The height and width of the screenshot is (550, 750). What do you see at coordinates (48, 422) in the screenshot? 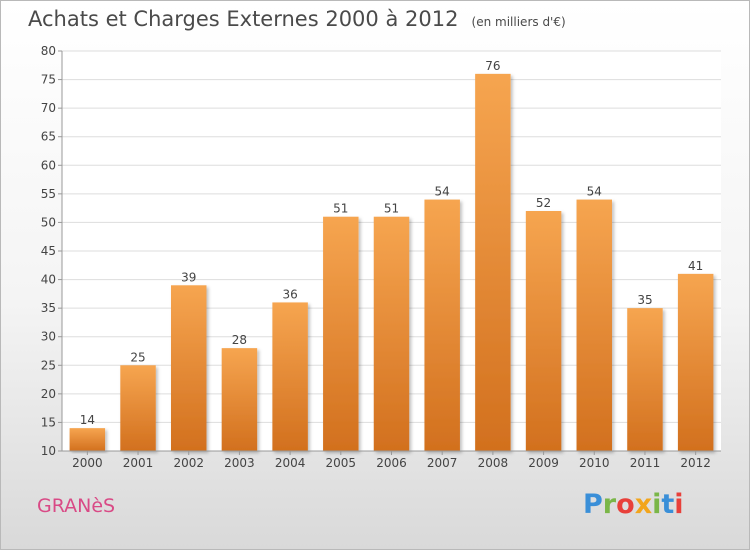
I see `y-tick-label: 15` at bounding box center [48, 422].